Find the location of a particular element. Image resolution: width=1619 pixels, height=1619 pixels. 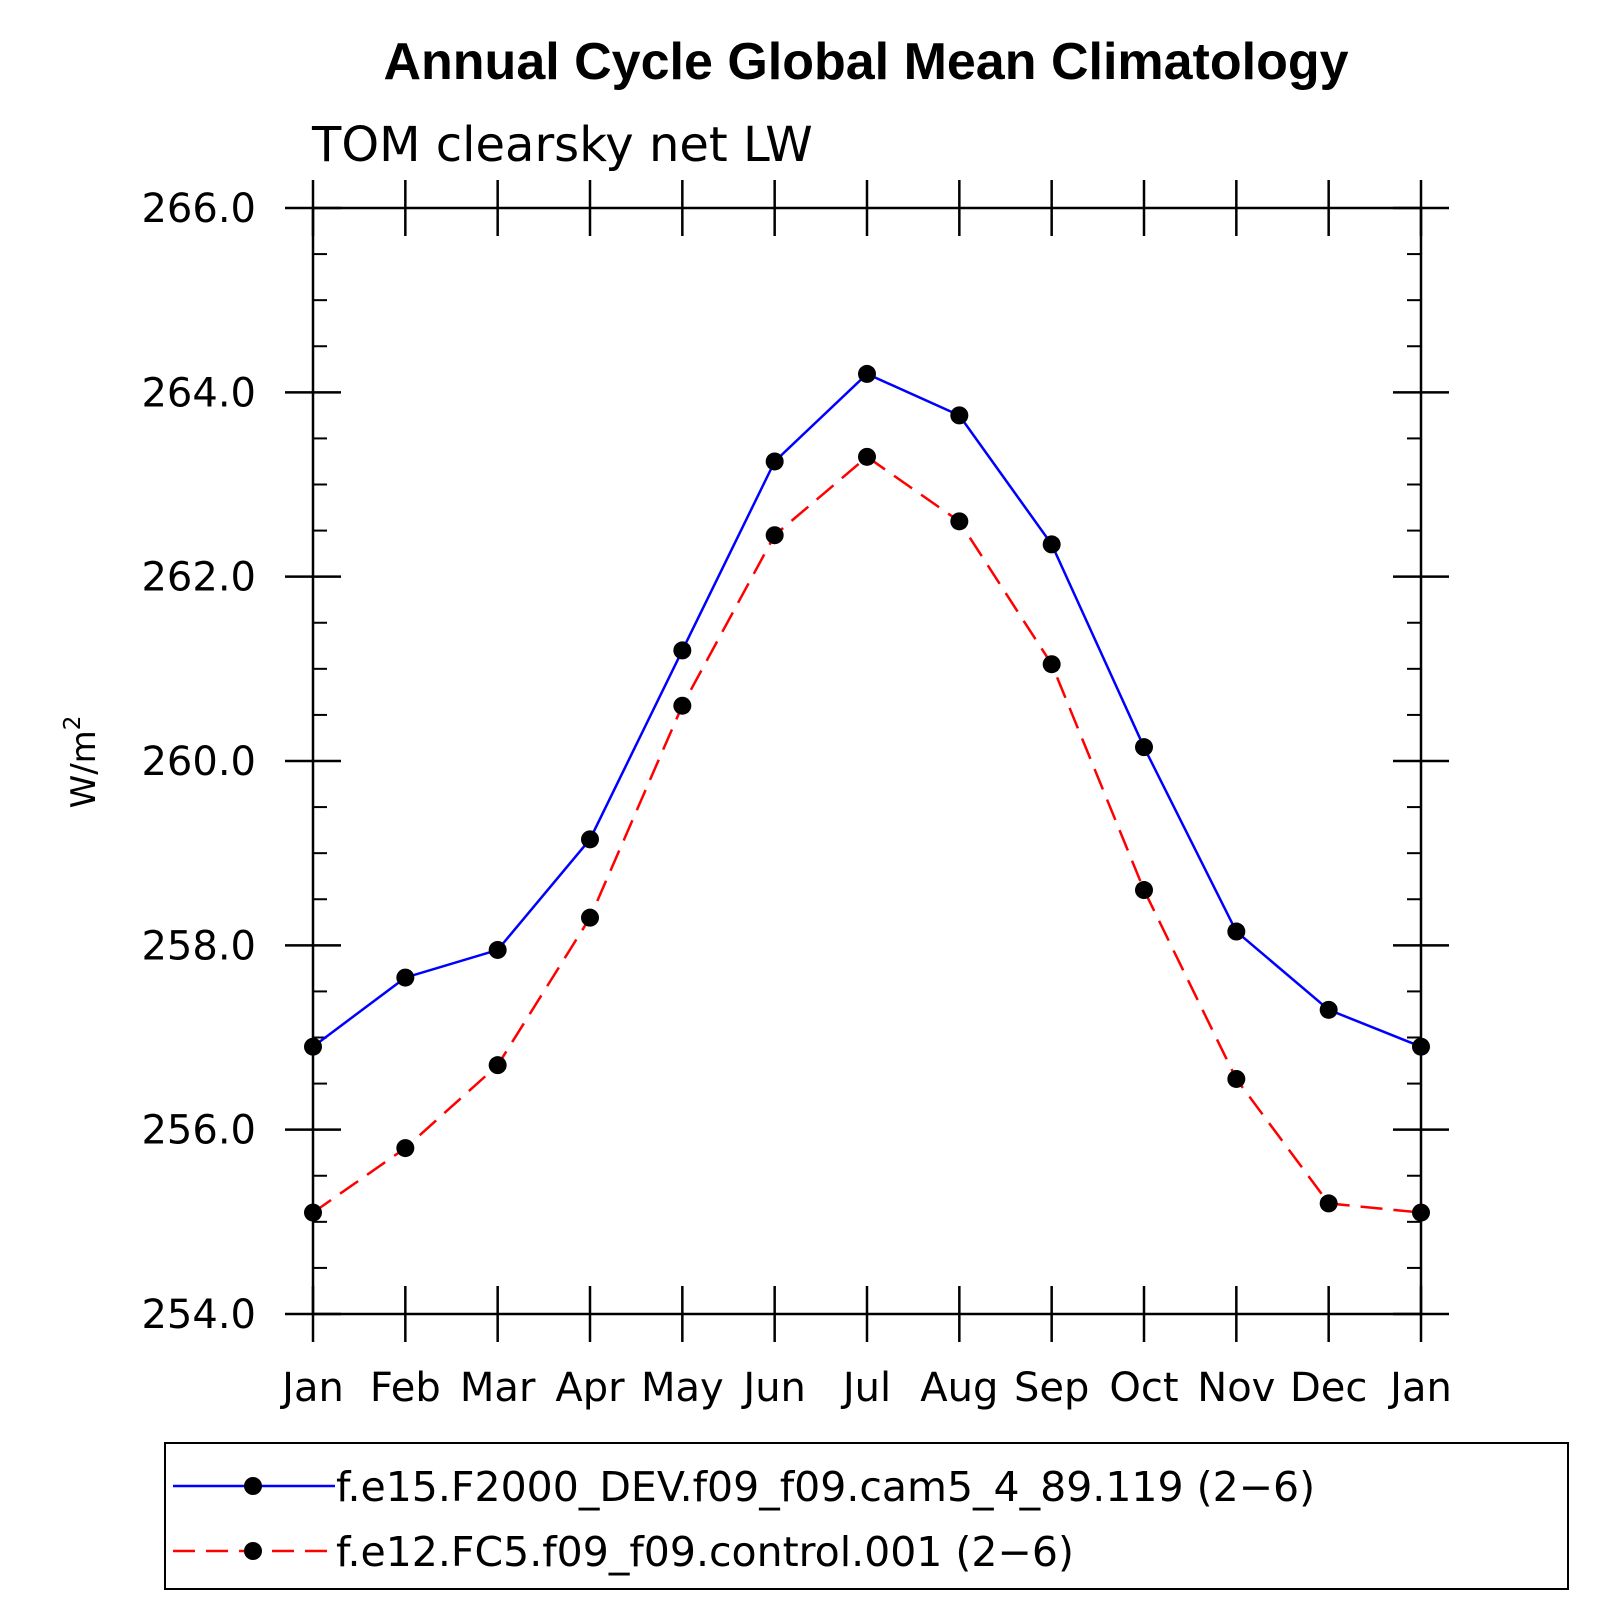

y-tick-label: 266.0 is located at coordinates (198, 209).